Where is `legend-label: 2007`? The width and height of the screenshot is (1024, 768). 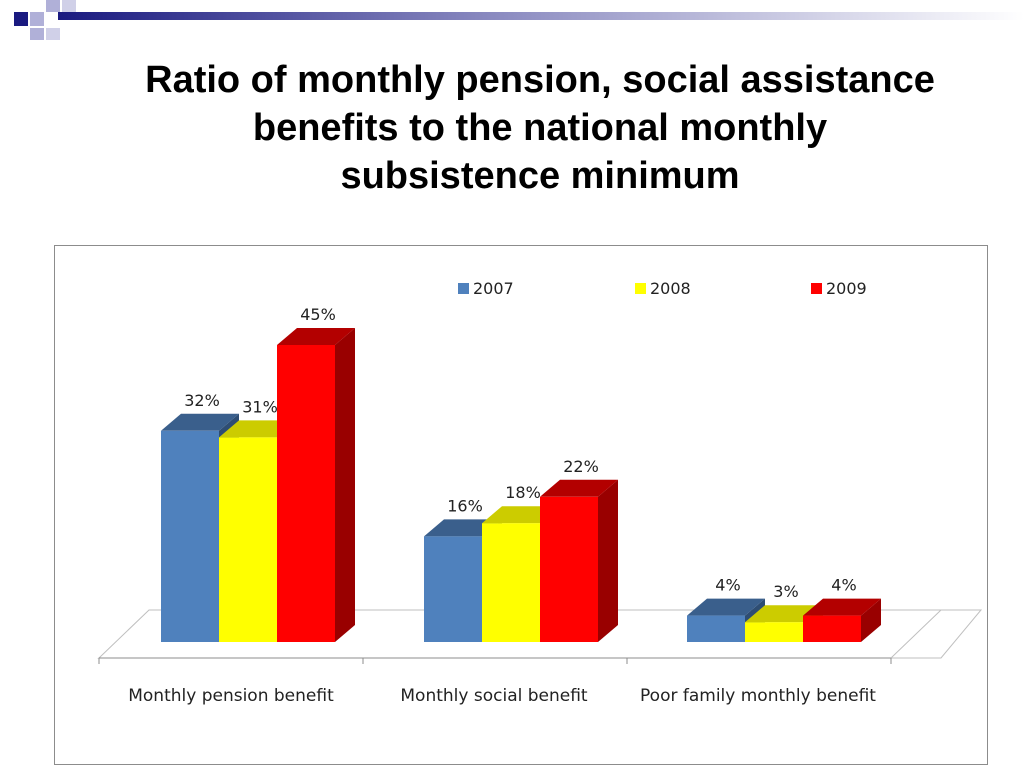 legend-label: 2007 is located at coordinates (493, 288).